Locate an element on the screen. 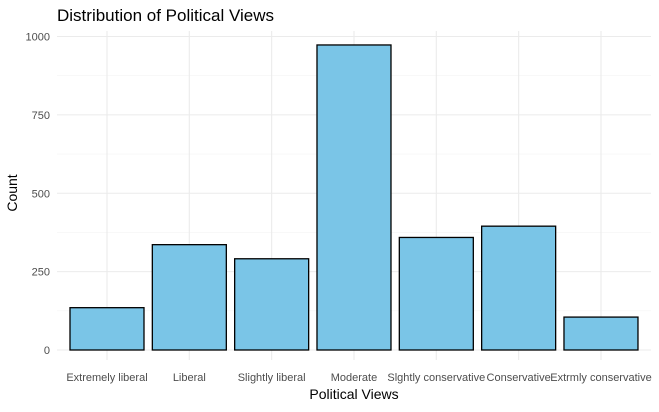  y-tick-label: 0 is located at coordinates (47, 351).